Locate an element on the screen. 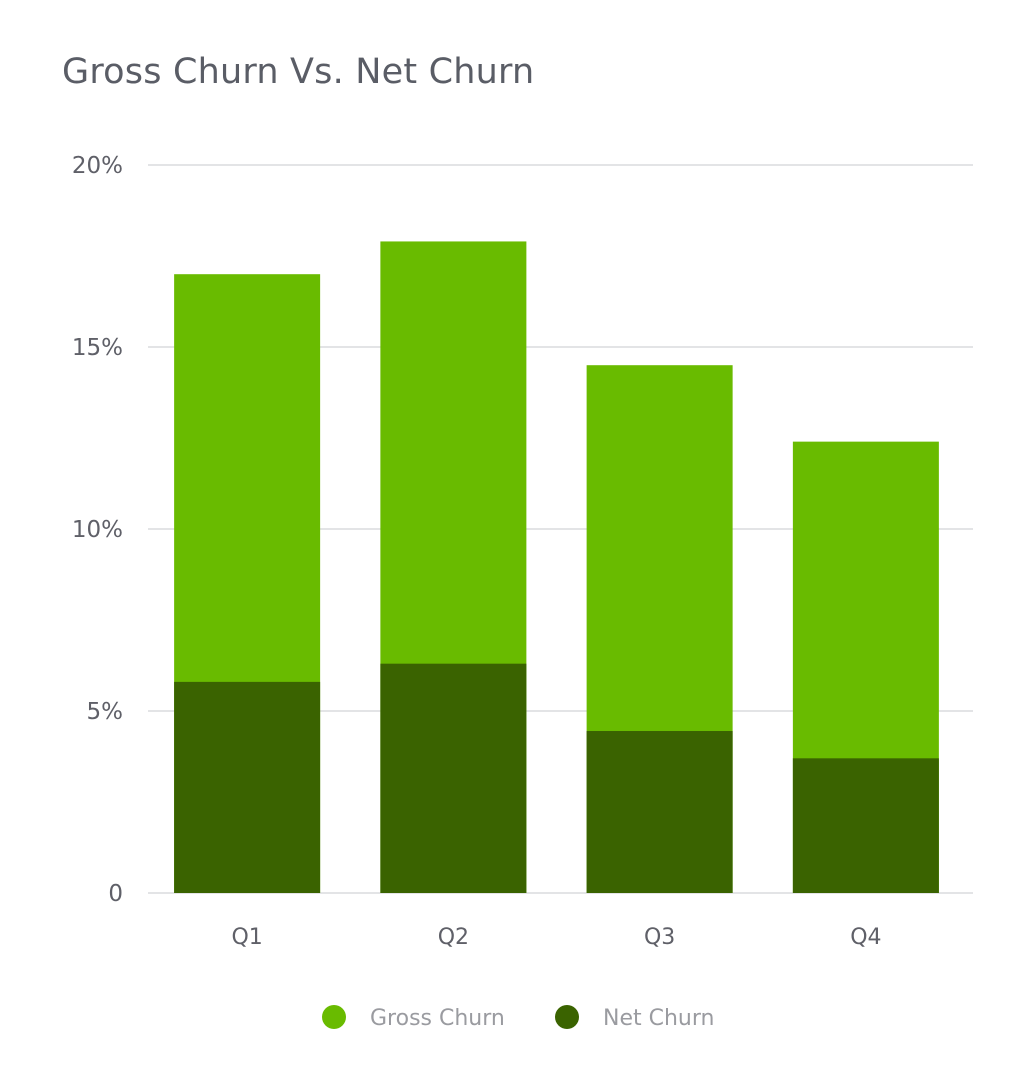 This screenshot has width=1034, height=1080. y-tick-label: 15% is located at coordinates (97, 348).